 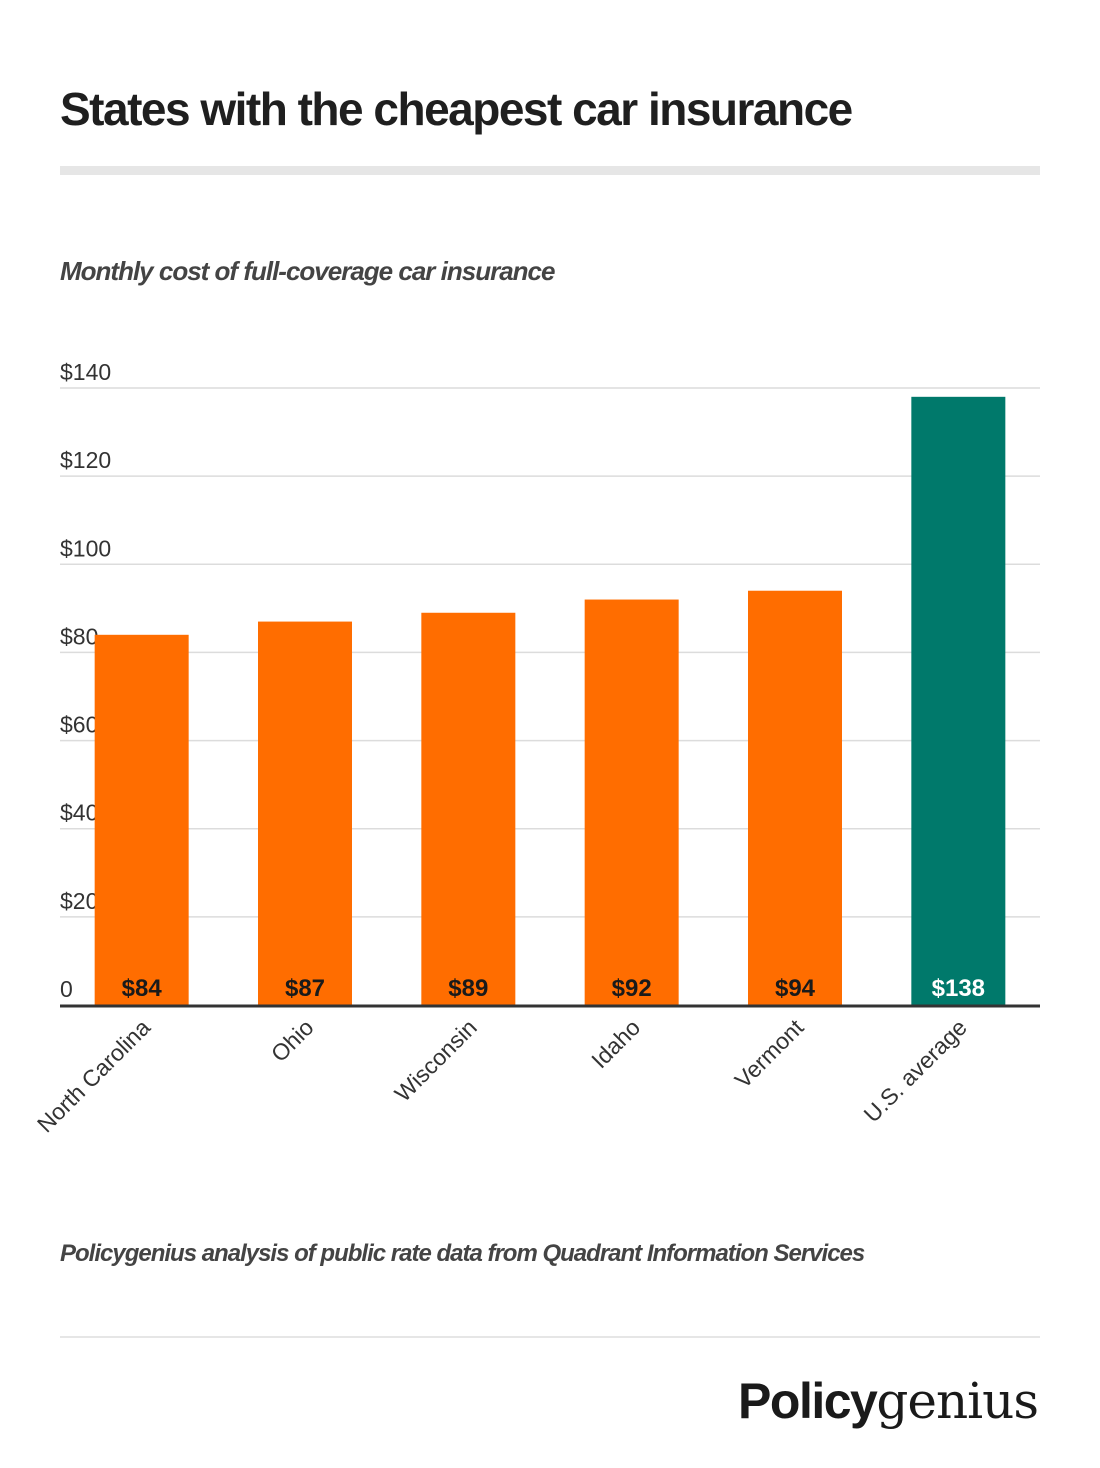 What do you see at coordinates (795, 988) in the screenshot?
I see `data-label: $94` at bounding box center [795, 988].